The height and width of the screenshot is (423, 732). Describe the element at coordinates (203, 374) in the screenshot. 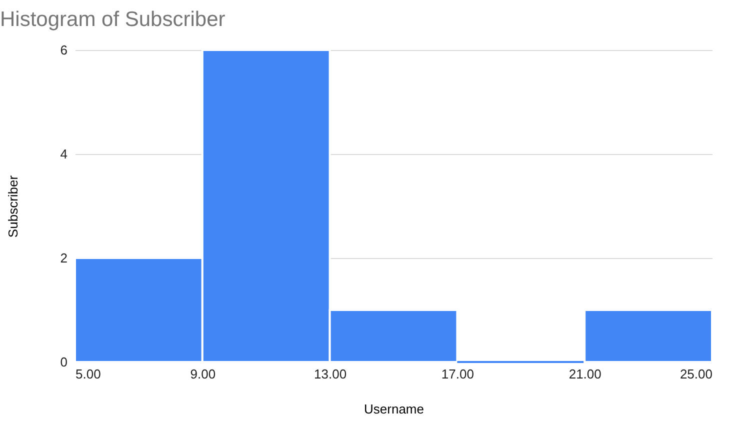

I see `x-tick-label: 9.00` at that location.